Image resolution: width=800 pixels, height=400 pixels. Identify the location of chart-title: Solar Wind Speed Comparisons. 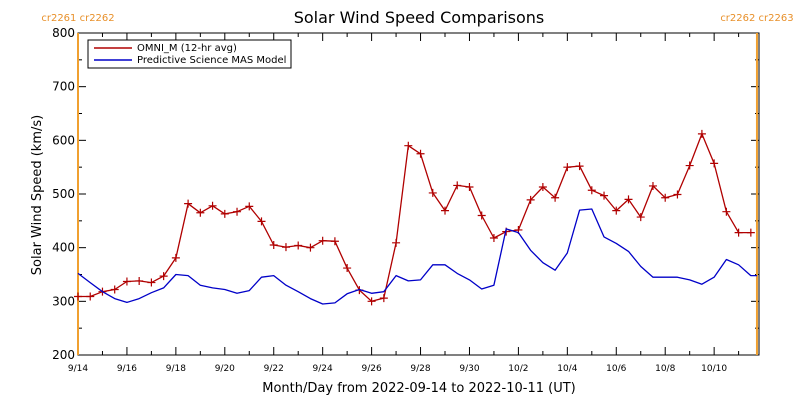
(419, 17).